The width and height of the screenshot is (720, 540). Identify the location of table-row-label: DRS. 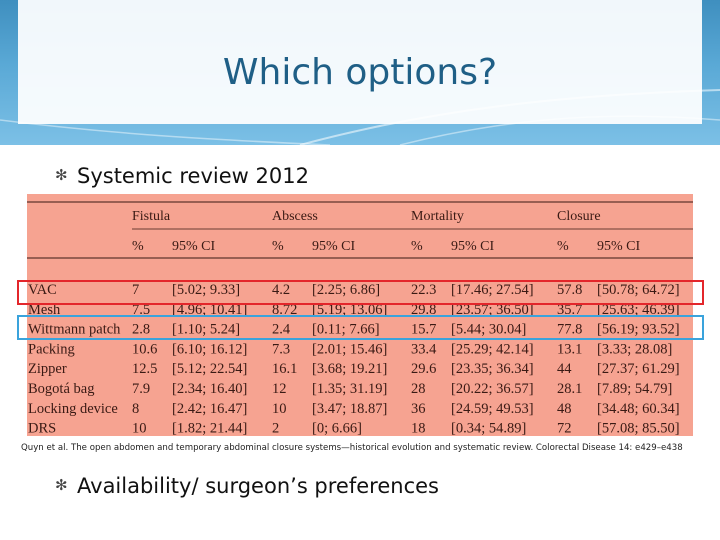
(42, 428).